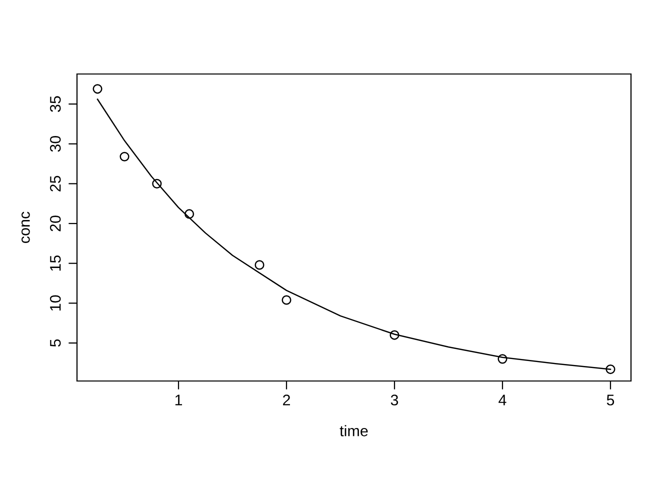 The width and height of the screenshot is (672, 480). I want to click on y-axis-title: conc, so click(26, 227).